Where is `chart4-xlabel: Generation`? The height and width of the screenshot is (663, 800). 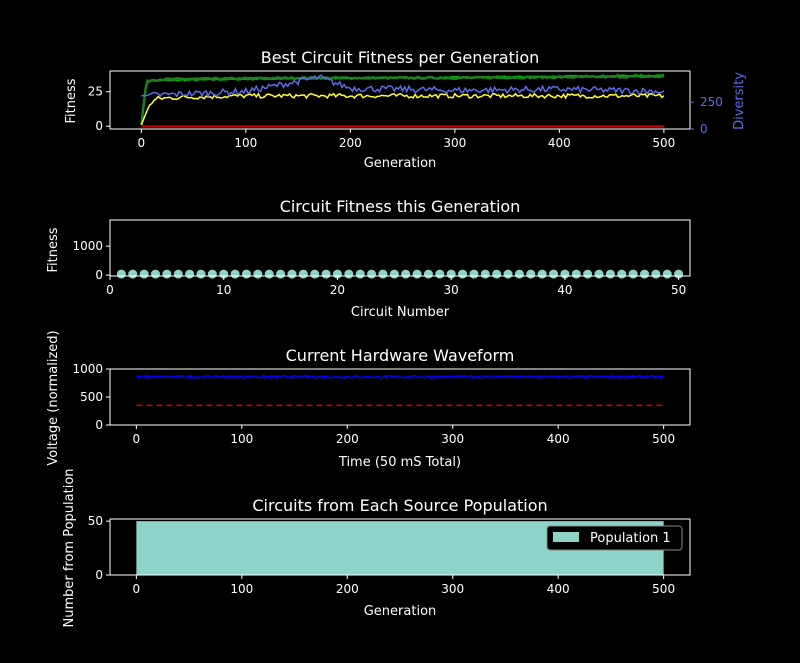 chart4-xlabel: Generation is located at coordinates (400, 611).